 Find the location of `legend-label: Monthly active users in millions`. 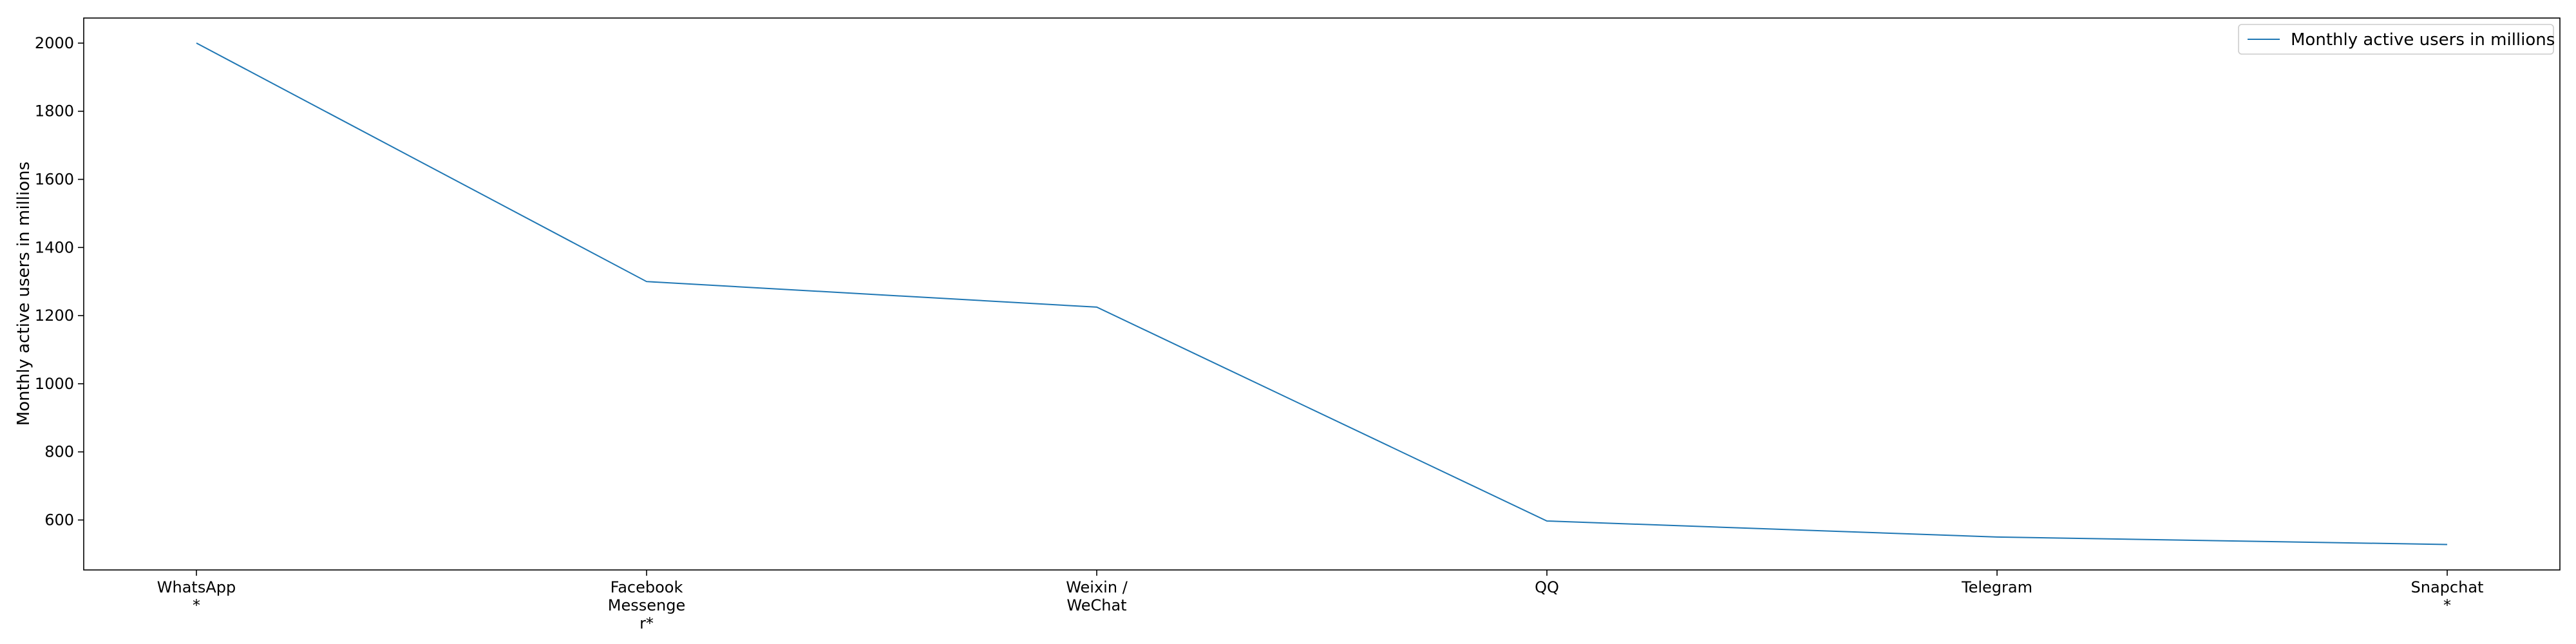

legend-label: Monthly active users in millions is located at coordinates (2423, 40).